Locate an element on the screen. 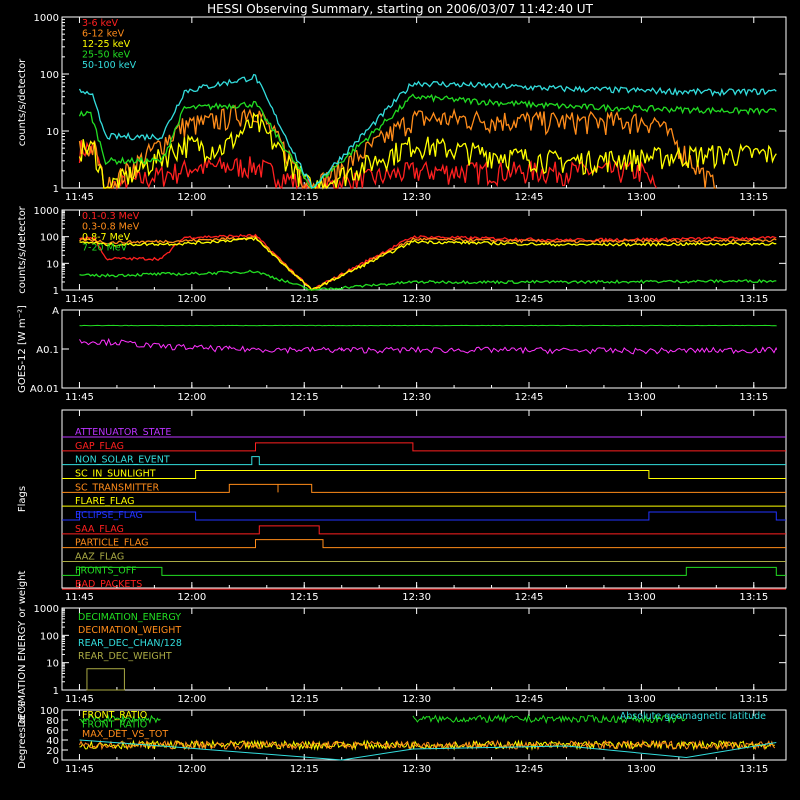 Image resolution: width=800 pixels, height=800 pixels. decimation-xtick-label: 12:15 is located at coordinates (304, 699).